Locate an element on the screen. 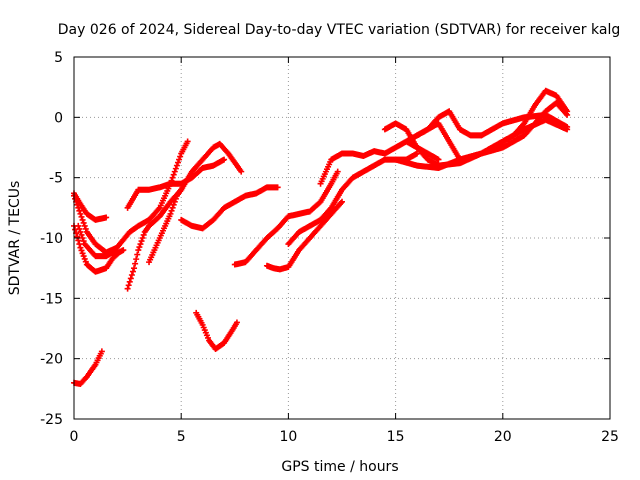  x-axis-label: GPS time / hours is located at coordinates (339, 467).